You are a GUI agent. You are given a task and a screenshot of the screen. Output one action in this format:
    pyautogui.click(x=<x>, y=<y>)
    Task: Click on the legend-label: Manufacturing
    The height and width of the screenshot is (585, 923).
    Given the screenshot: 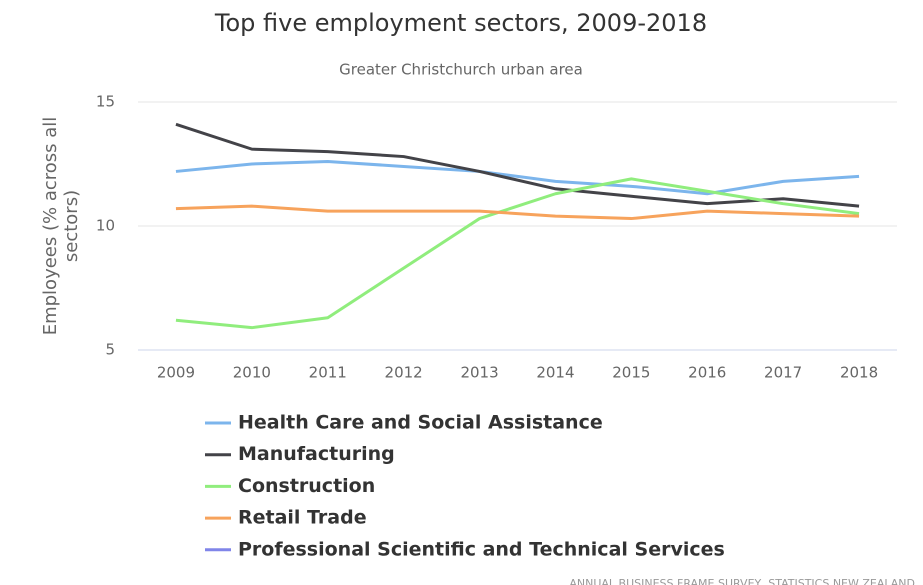 What is the action you would take?
    pyautogui.click(x=316, y=454)
    